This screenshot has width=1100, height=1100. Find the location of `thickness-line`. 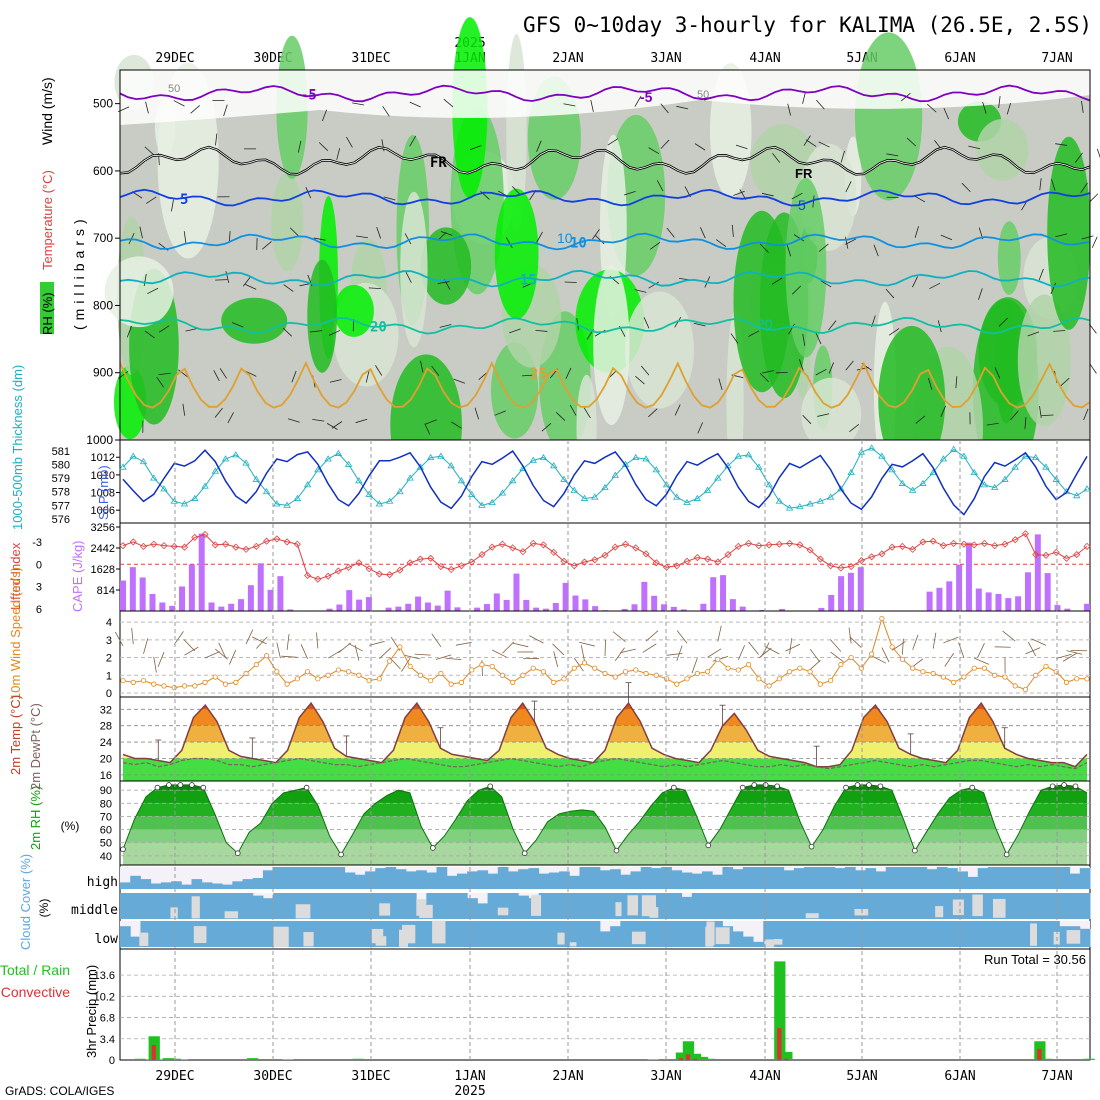

thickness-line is located at coordinates (605, 478).